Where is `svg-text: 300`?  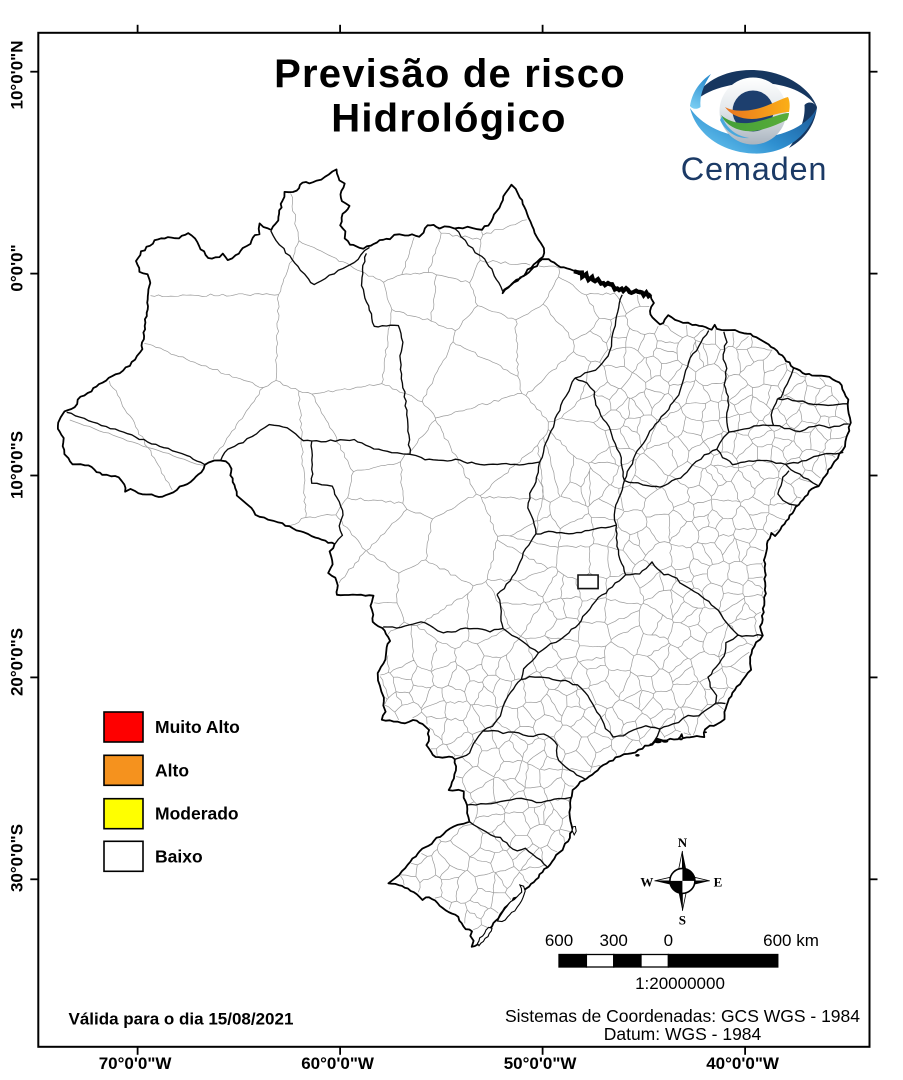 svg-text: 300 is located at coordinates (614, 940).